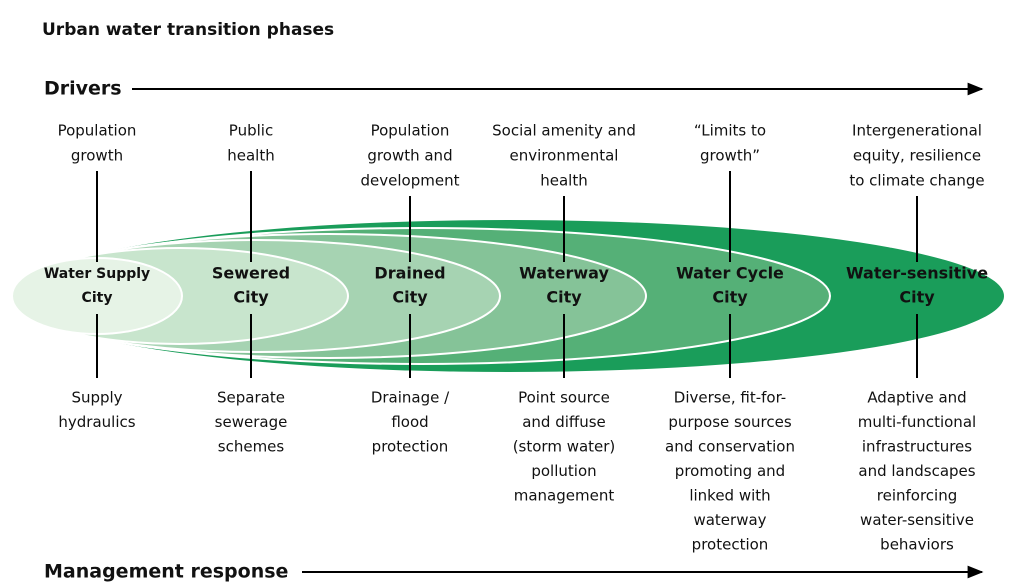  Describe the element at coordinates (563, 471) in the screenshot. I see `response-text: pollution` at that location.